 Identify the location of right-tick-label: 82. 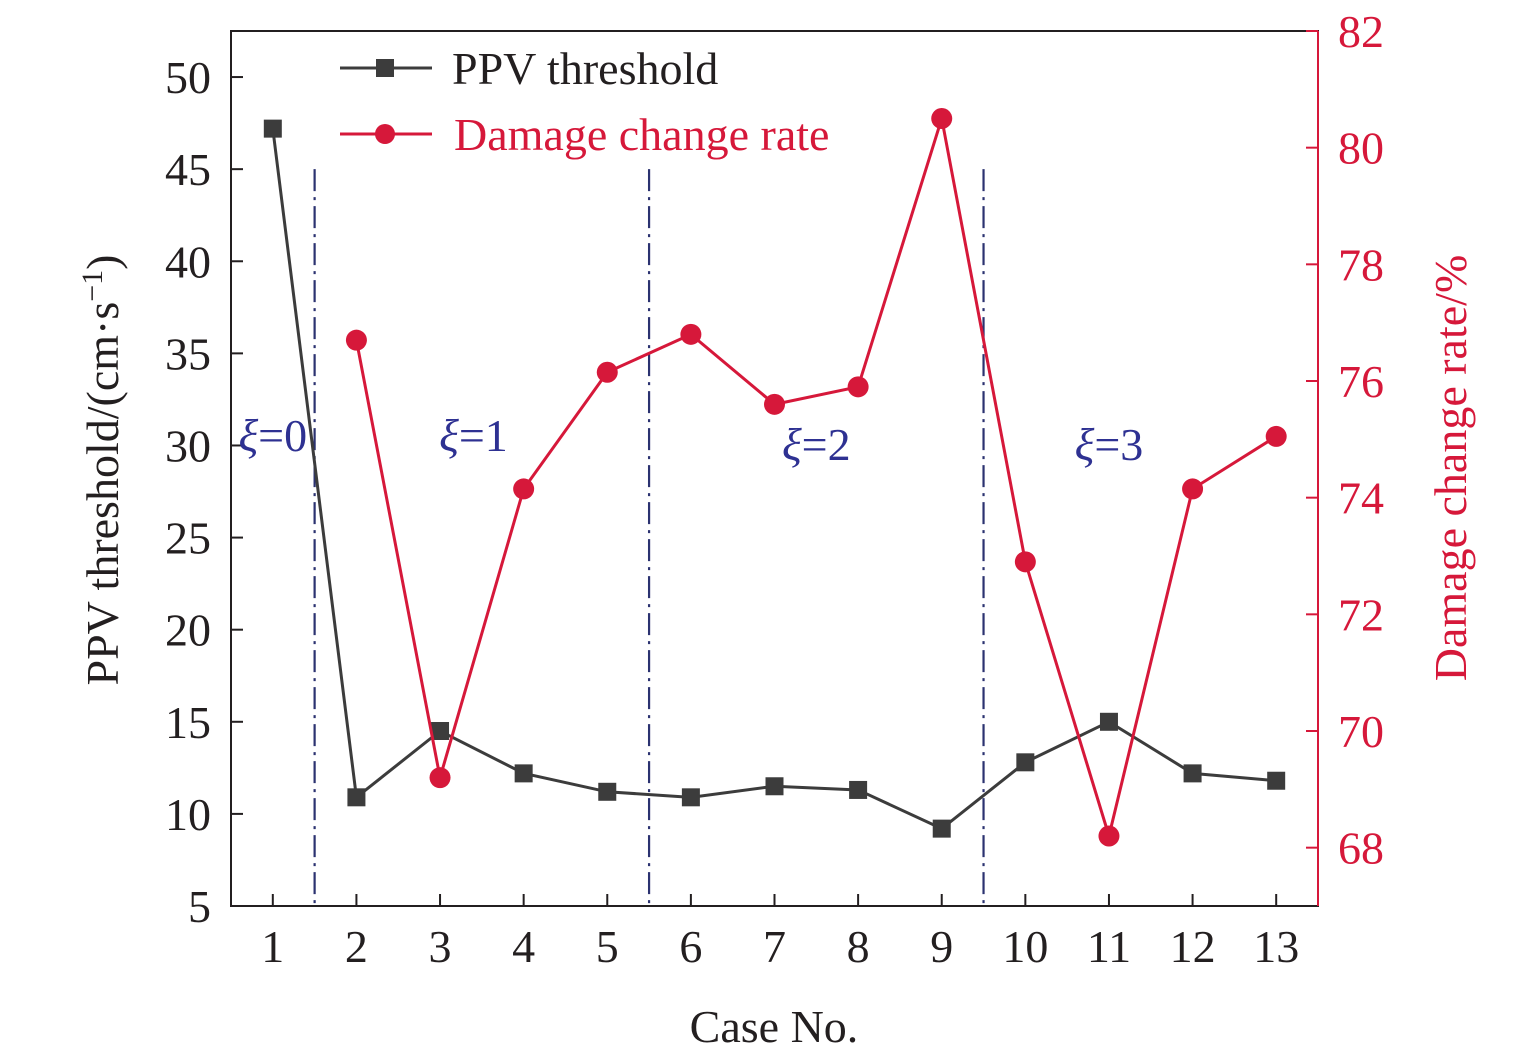
(1361, 31).